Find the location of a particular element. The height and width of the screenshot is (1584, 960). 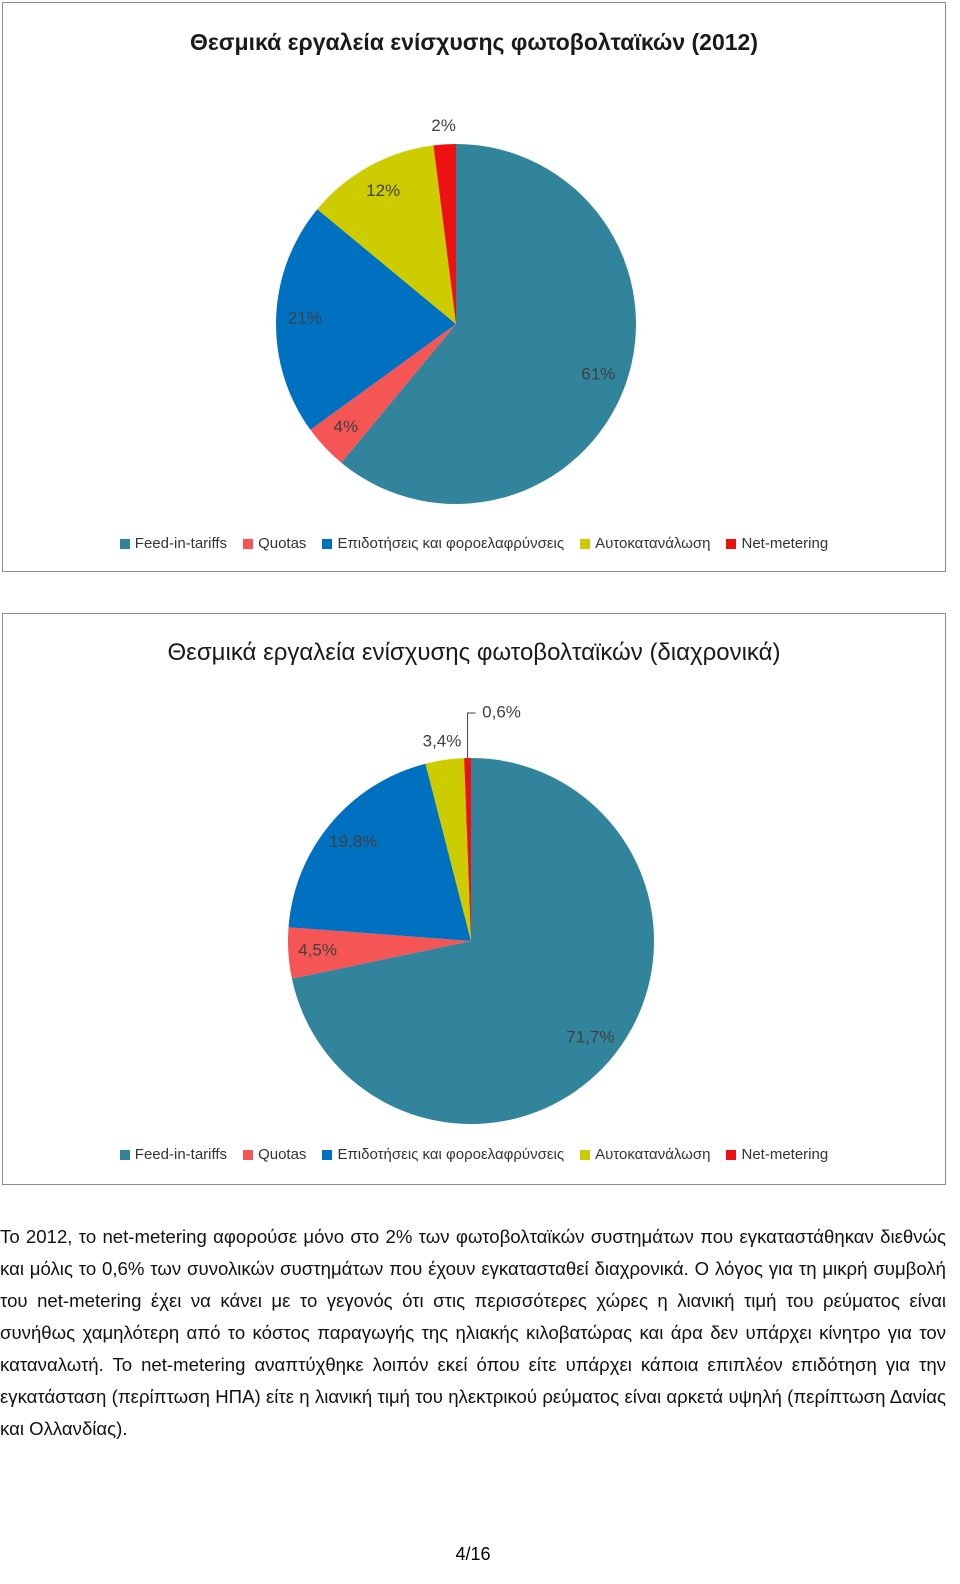

data-label: 12% is located at coordinates (383, 190).